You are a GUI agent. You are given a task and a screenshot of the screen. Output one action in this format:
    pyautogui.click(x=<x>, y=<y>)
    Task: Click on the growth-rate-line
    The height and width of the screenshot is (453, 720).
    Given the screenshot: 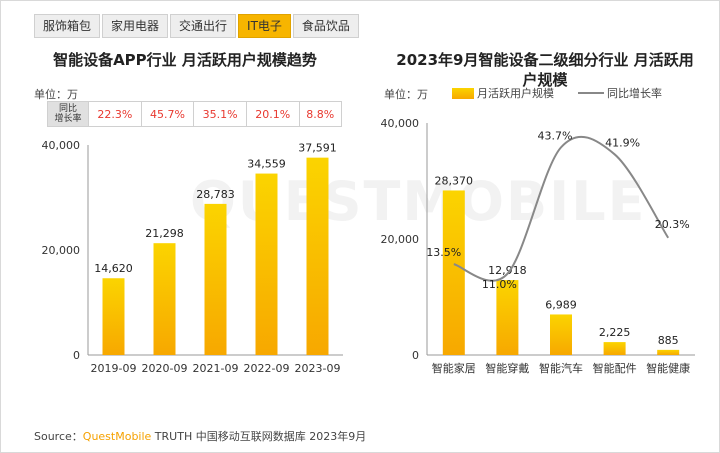 What is the action you would take?
    pyautogui.click(x=561, y=208)
    